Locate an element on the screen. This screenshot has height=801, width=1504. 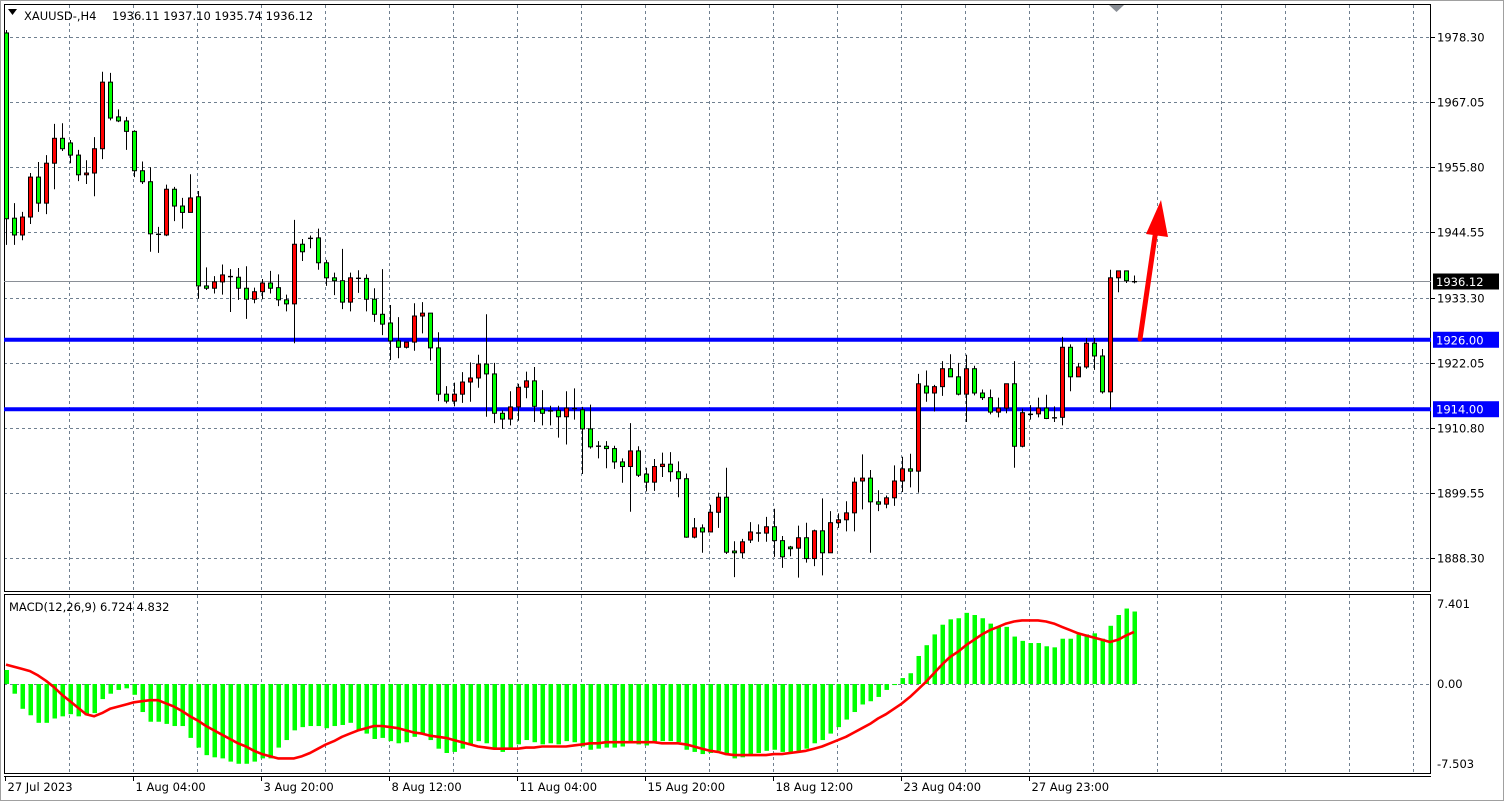
level-price-label: 1914.00 is located at coordinates (1460, 410).